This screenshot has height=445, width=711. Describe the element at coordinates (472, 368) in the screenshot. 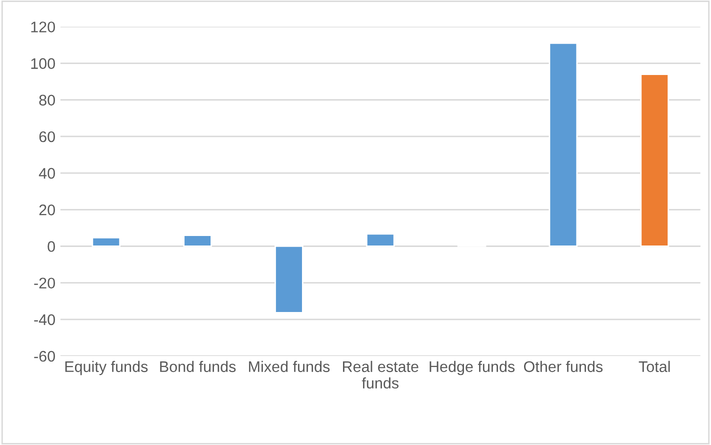

I see `x-tick-label: Hedge funds` at that location.